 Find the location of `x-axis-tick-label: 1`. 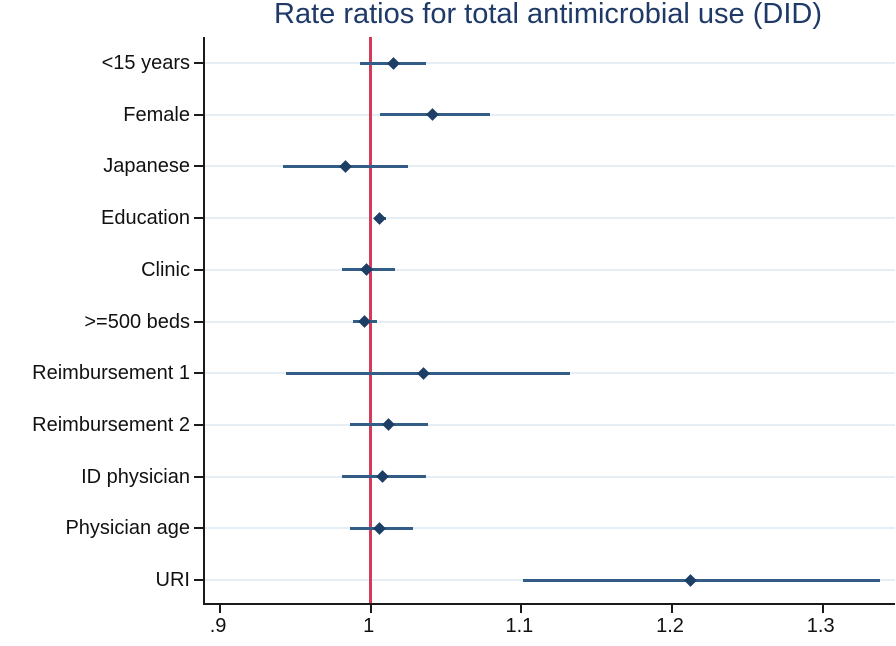

x-axis-tick-label: 1 is located at coordinates (369, 626).